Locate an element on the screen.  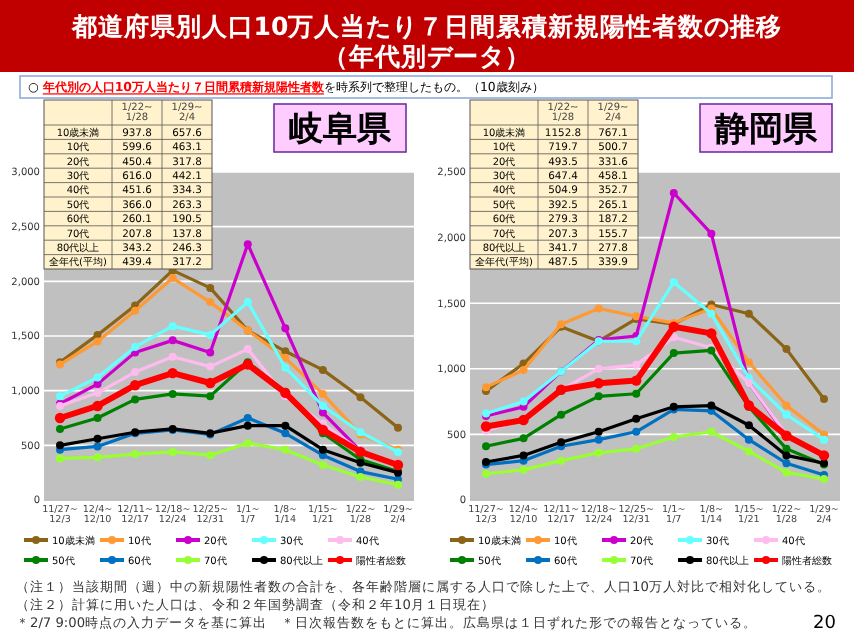
text: （年代別データ） is located at coordinates (427, 55).